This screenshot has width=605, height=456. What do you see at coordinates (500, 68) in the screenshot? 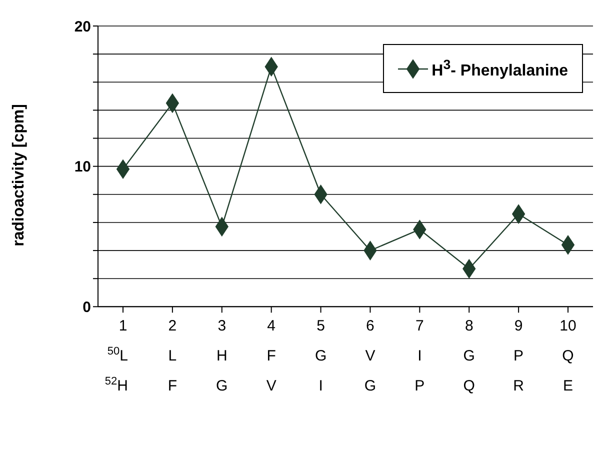
I see `legend-label: H$^{3}$- Phenylalanine` at bounding box center [500, 68].